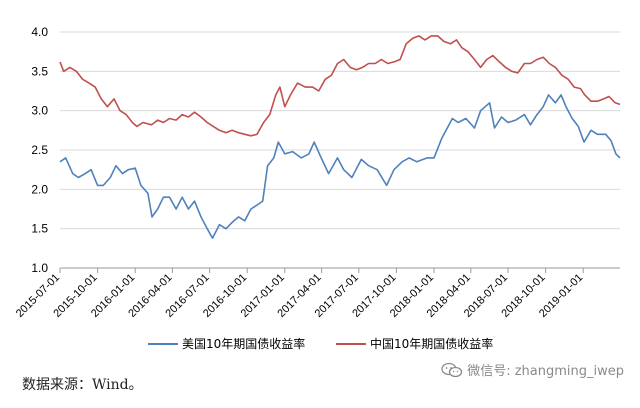 This screenshot has width=640, height=408. What do you see at coordinates (39, 150) in the screenshot?
I see `y-tick-label: 2.5` at bounding box center [39, 150].